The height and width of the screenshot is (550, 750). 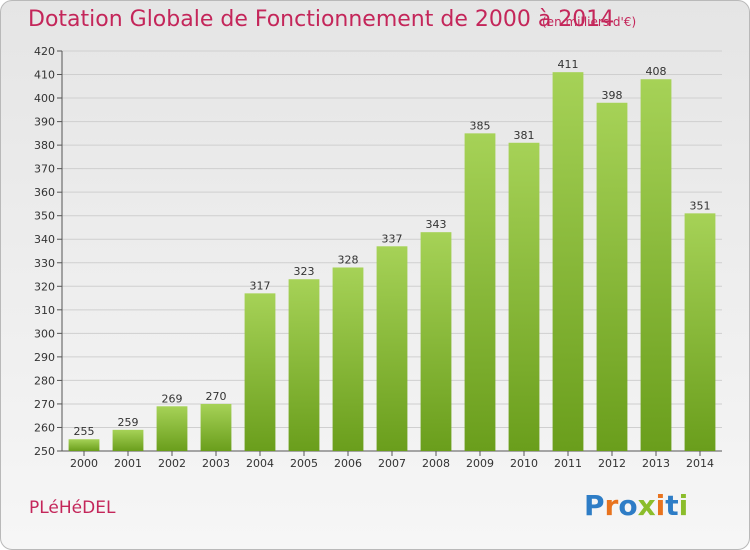 I want to click on y-tick-label: 290, so click(x=44, y=357).